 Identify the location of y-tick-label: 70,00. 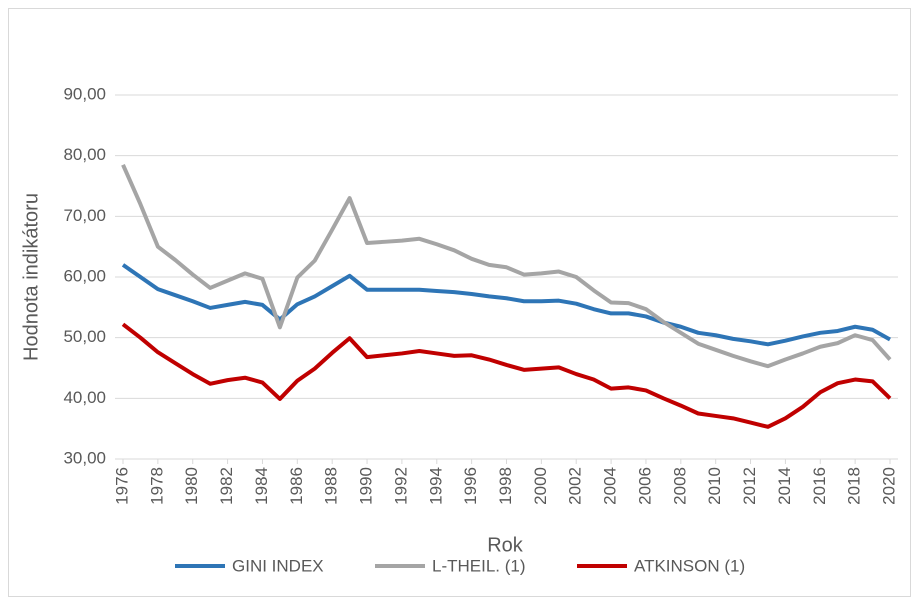
(84, 215).